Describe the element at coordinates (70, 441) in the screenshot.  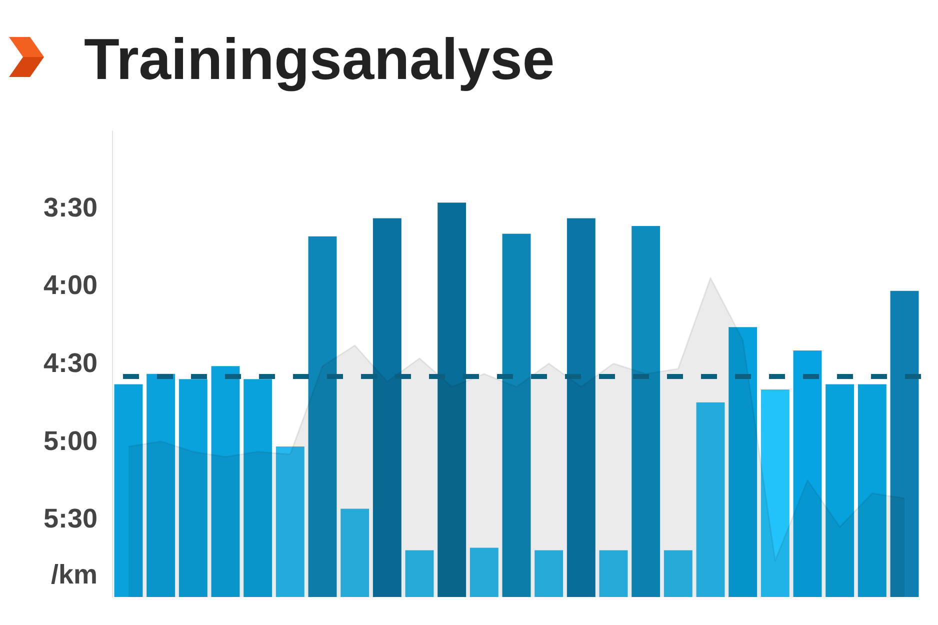
I see `y-tick-label: 5:00` at that location.